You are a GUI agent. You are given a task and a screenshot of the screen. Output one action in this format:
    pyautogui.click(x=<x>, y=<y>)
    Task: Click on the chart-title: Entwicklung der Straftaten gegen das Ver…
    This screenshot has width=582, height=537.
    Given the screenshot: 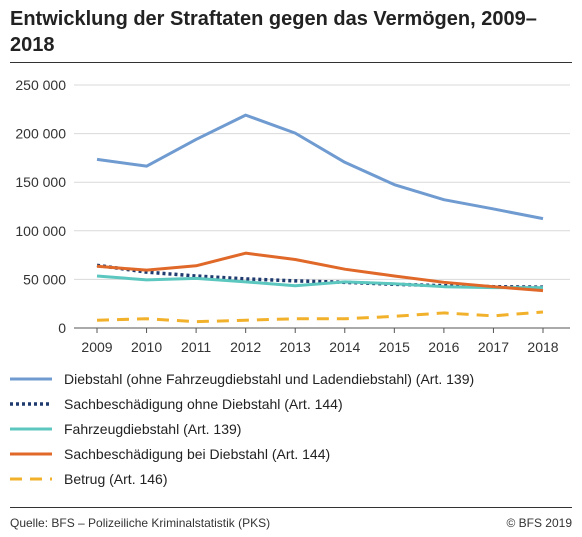 What is the action you would take?
    pyautogui.click(x=273, y=32)
    